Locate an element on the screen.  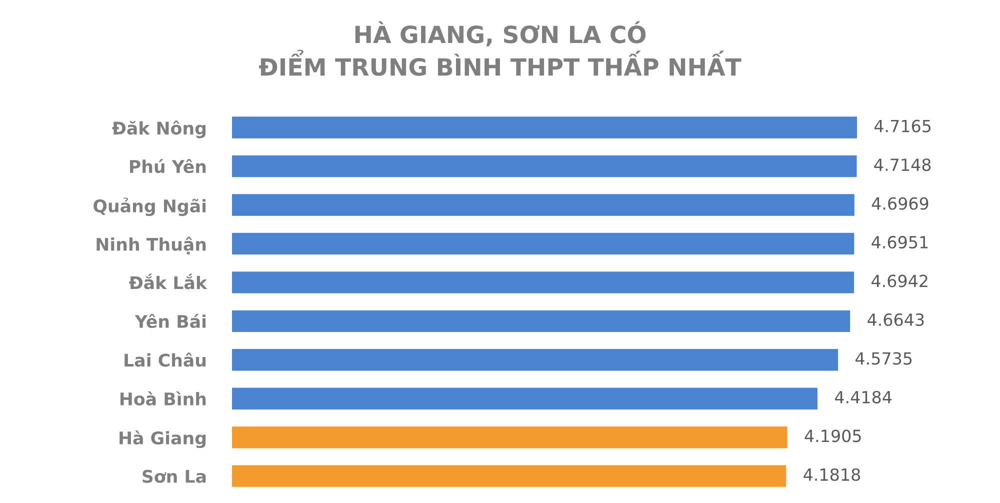
y-tick-label: Lai Châu is located at coordinates (165, 359).